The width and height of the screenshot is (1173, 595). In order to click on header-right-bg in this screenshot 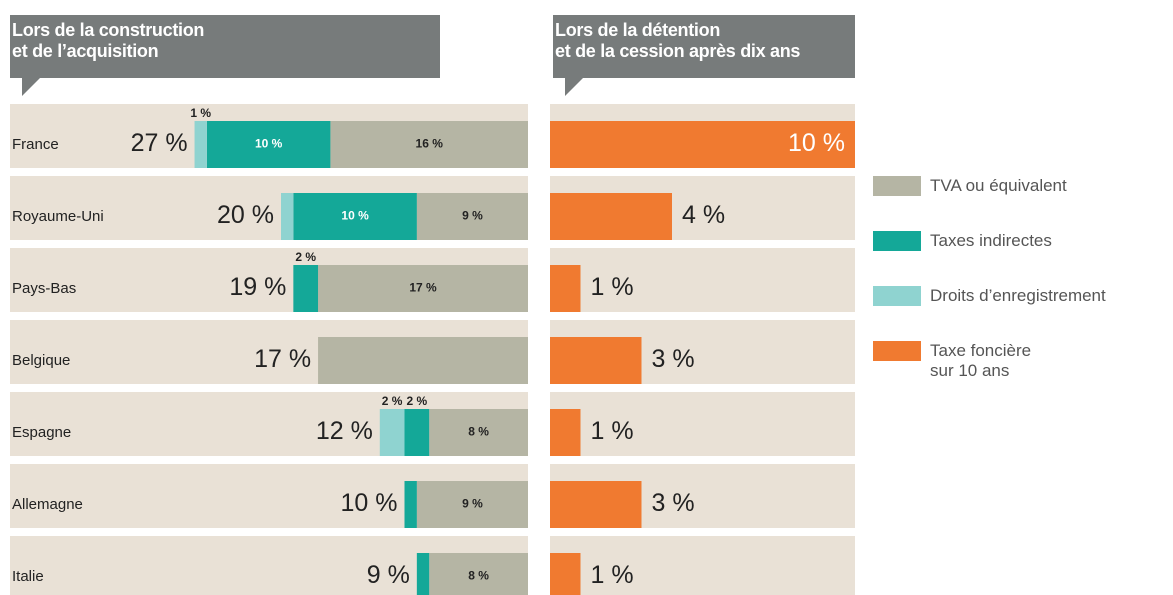, I will do `click(704, 55)`.